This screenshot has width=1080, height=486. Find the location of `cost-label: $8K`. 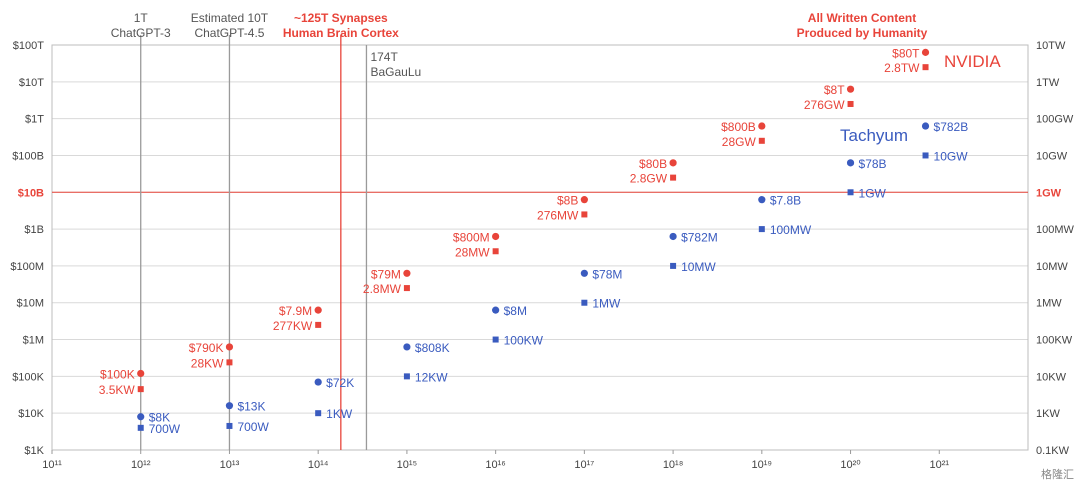

cost-label: $8K is located at coordinates (159, 418).